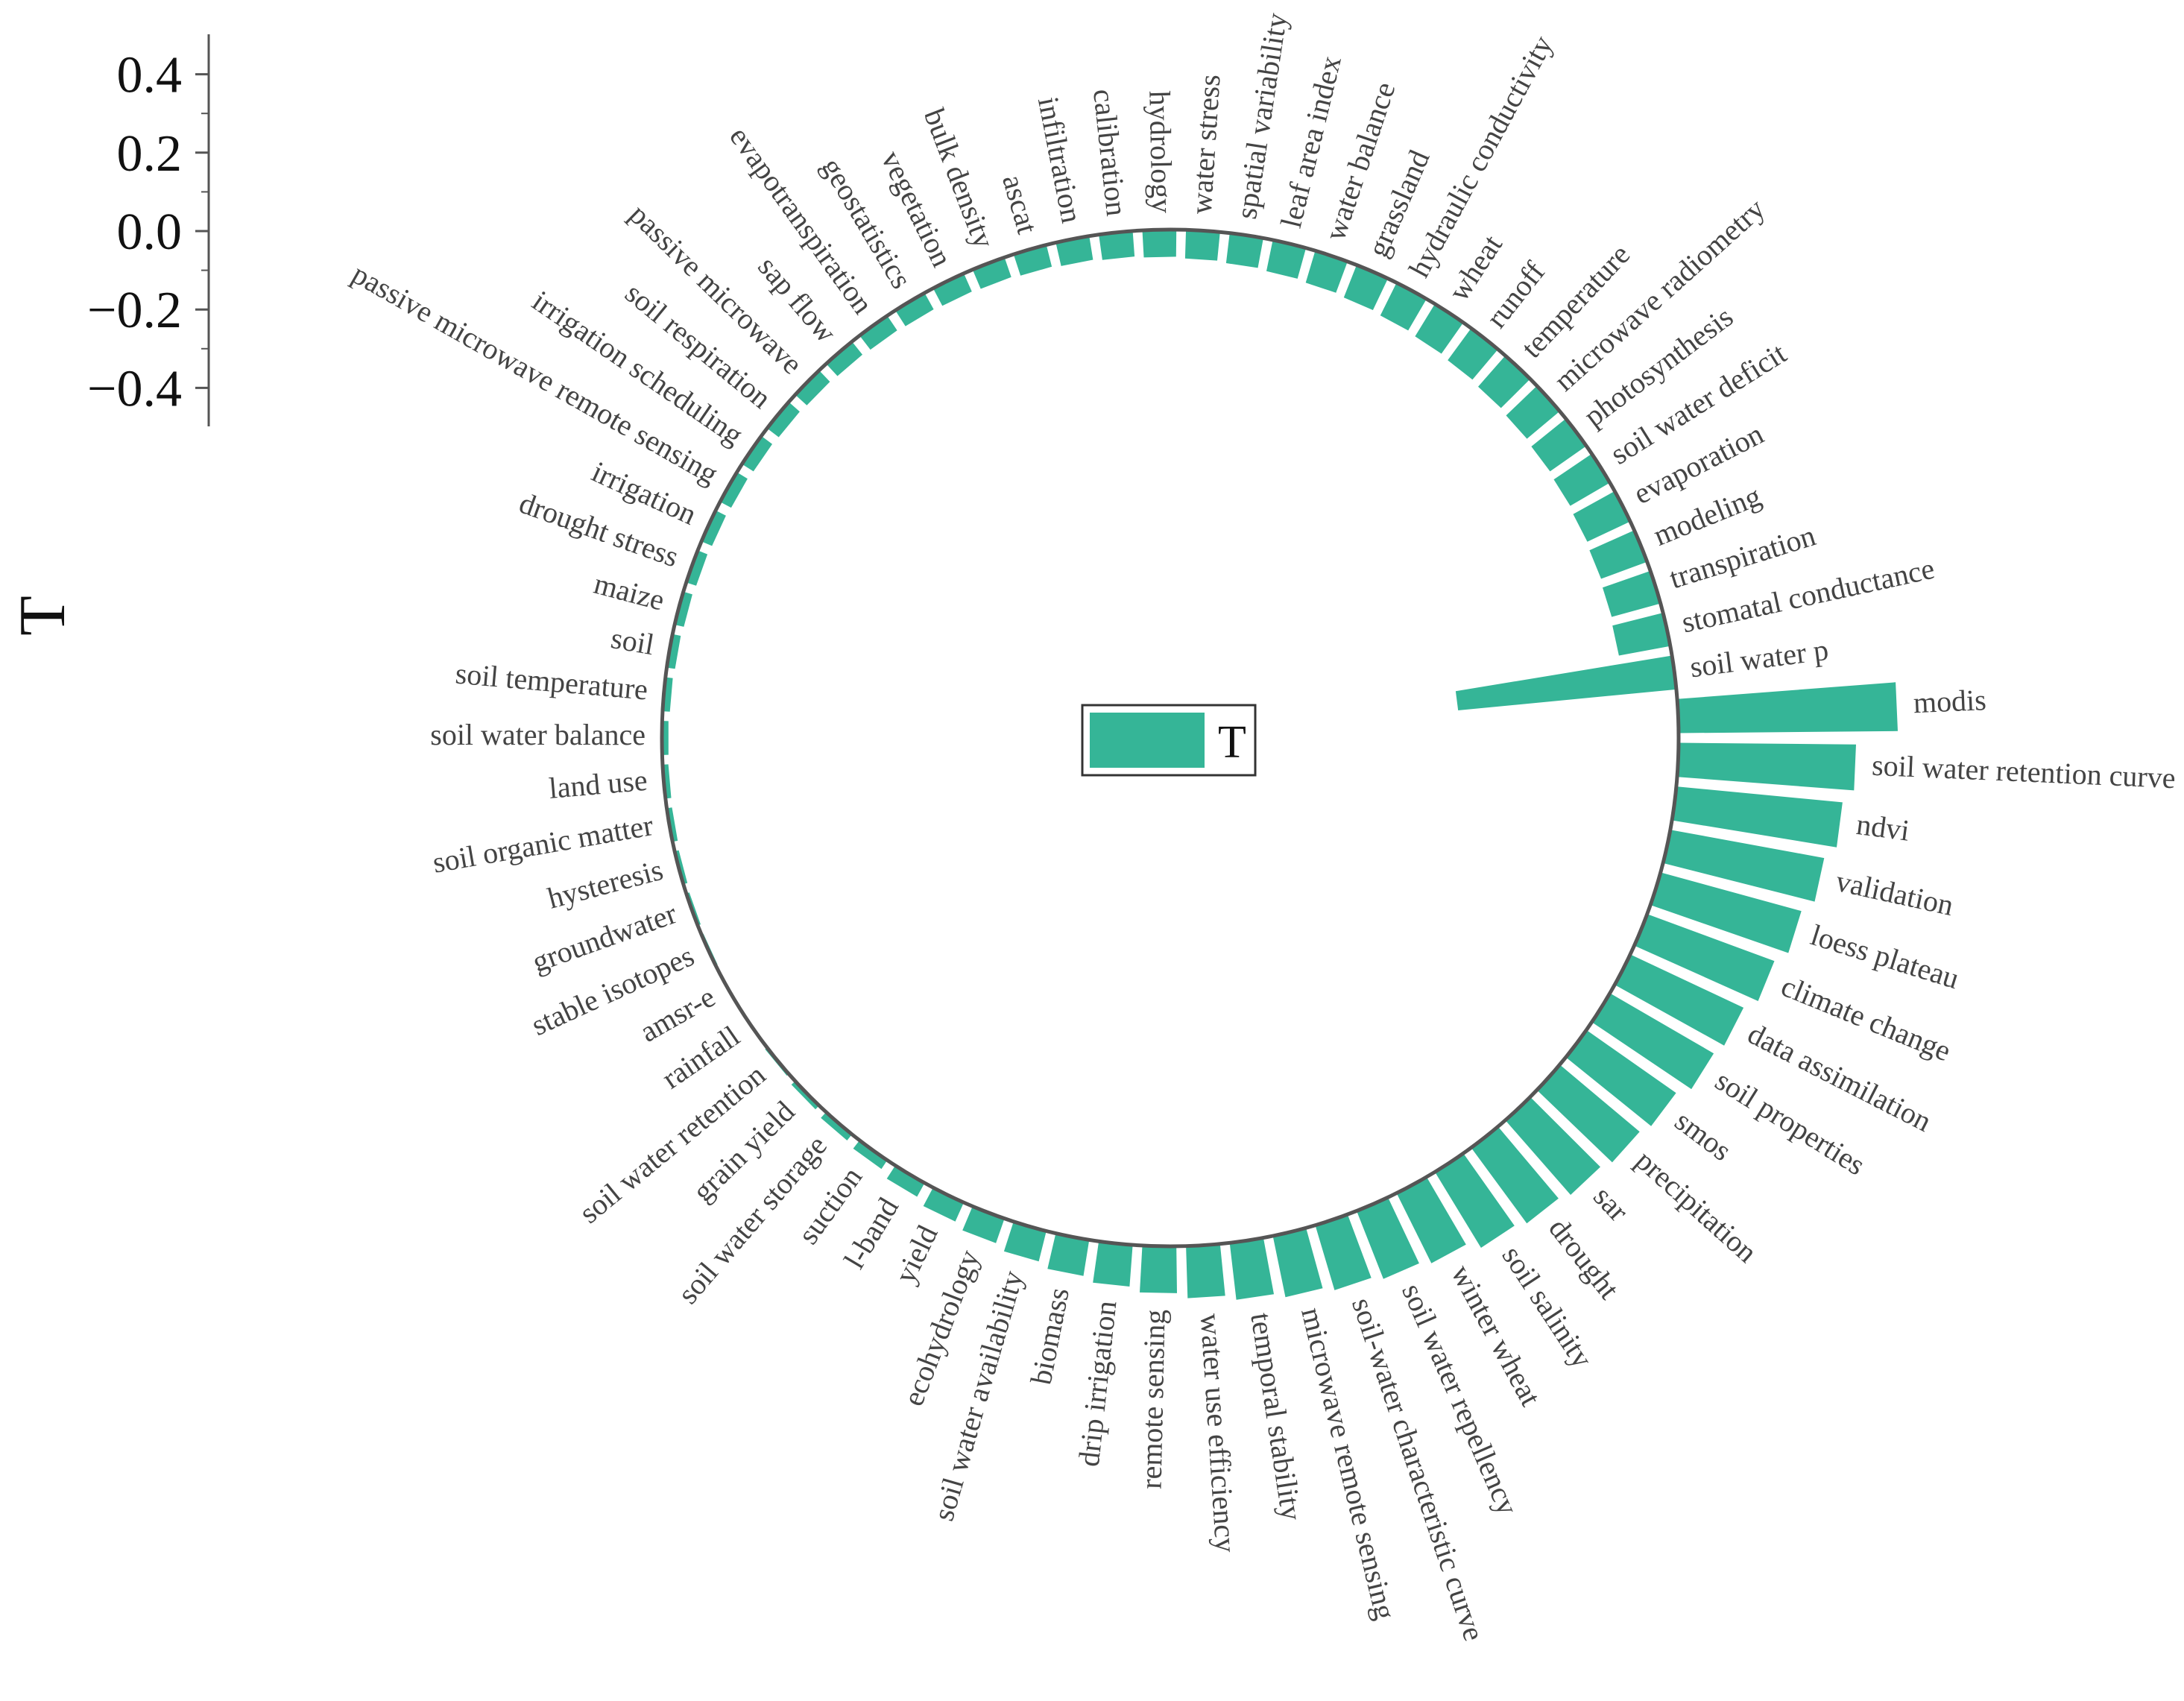 The image size is (2184, 1701). What do you see at coordinates (1020, 204) in the screenshot?
I see `category-label: ascat` at bounding box center [1020, 204].